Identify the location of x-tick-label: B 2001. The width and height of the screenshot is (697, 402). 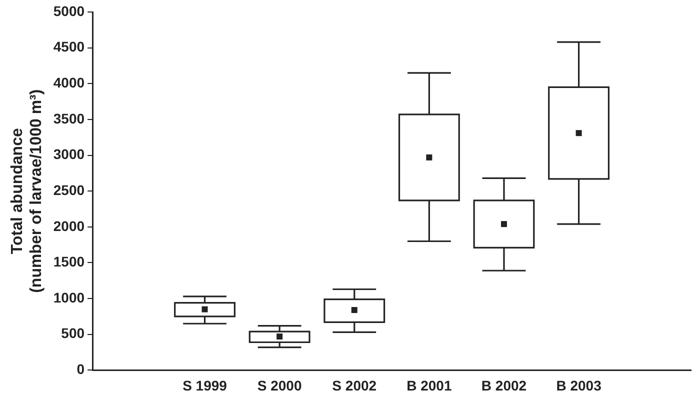
(429, 385).